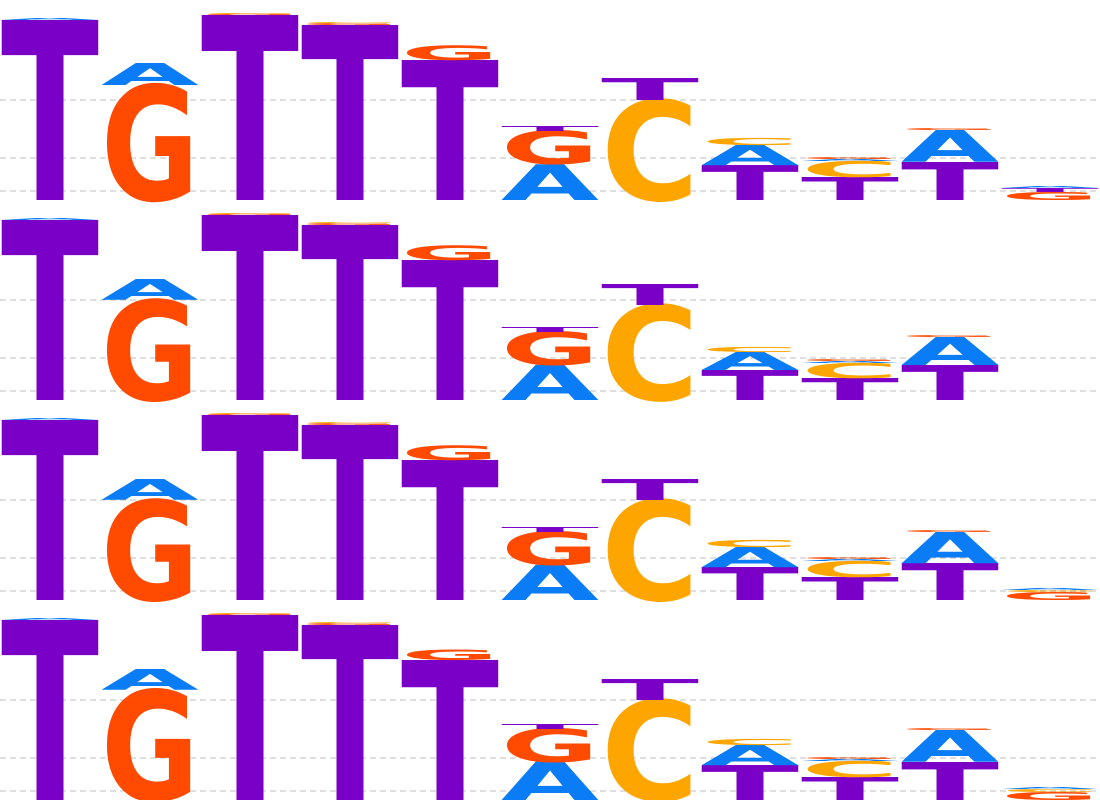 The image size is (1100, 800). I want to click on logo-position-11: GTA, so click(1050, 193).